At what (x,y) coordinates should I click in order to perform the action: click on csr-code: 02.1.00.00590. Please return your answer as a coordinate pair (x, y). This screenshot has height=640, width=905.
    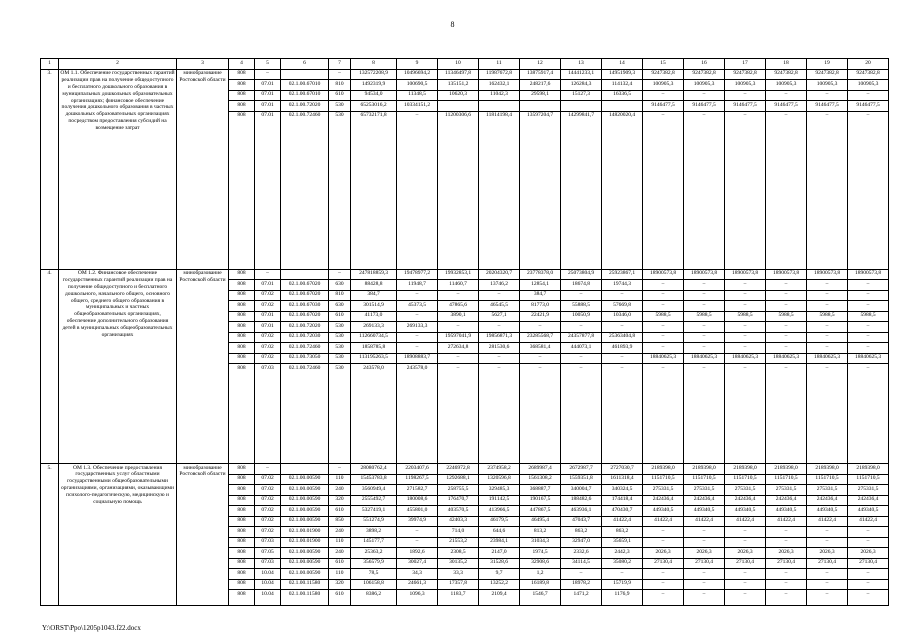
    Looking at the image, I should click on (304, 553).